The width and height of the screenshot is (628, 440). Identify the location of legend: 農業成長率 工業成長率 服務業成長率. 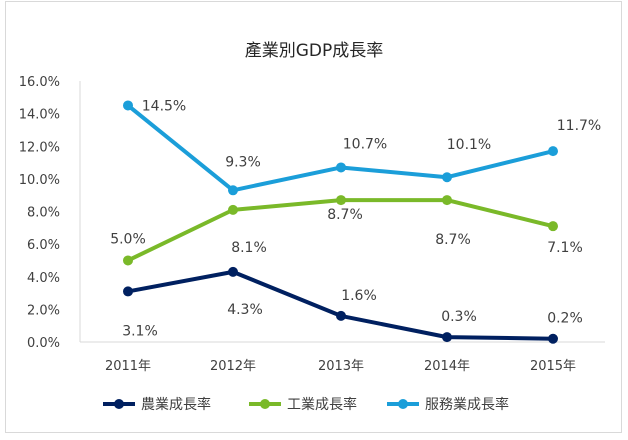
(306, 404).